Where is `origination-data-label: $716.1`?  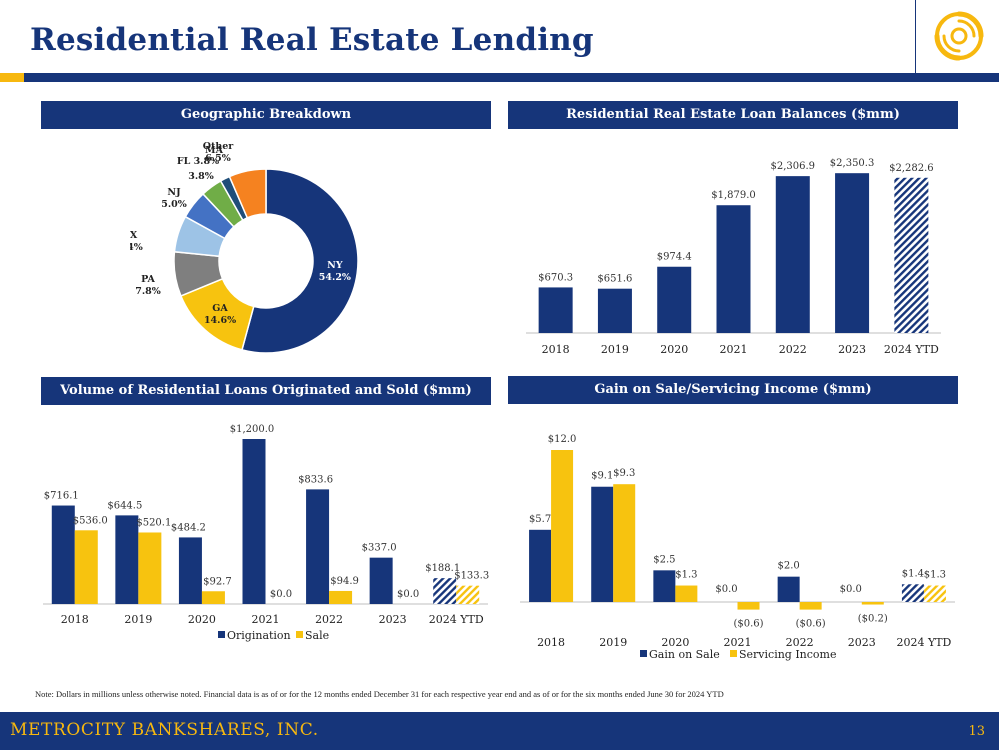
origination-data-label: $716.1 is located at coordinates (61, 496).